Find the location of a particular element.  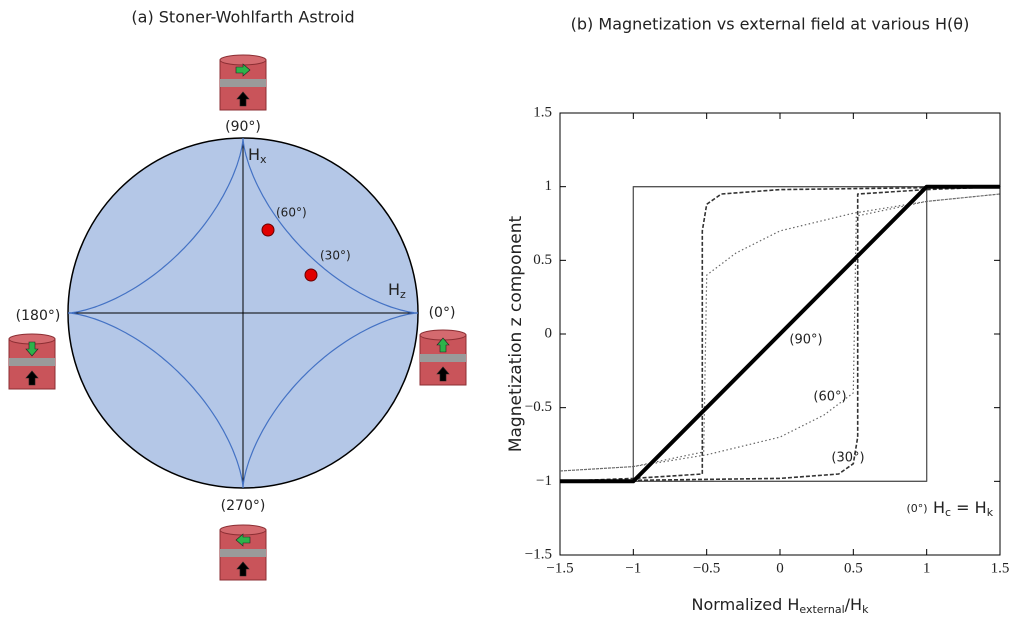

series-label: (90°) is located at coordinates (805, 340).